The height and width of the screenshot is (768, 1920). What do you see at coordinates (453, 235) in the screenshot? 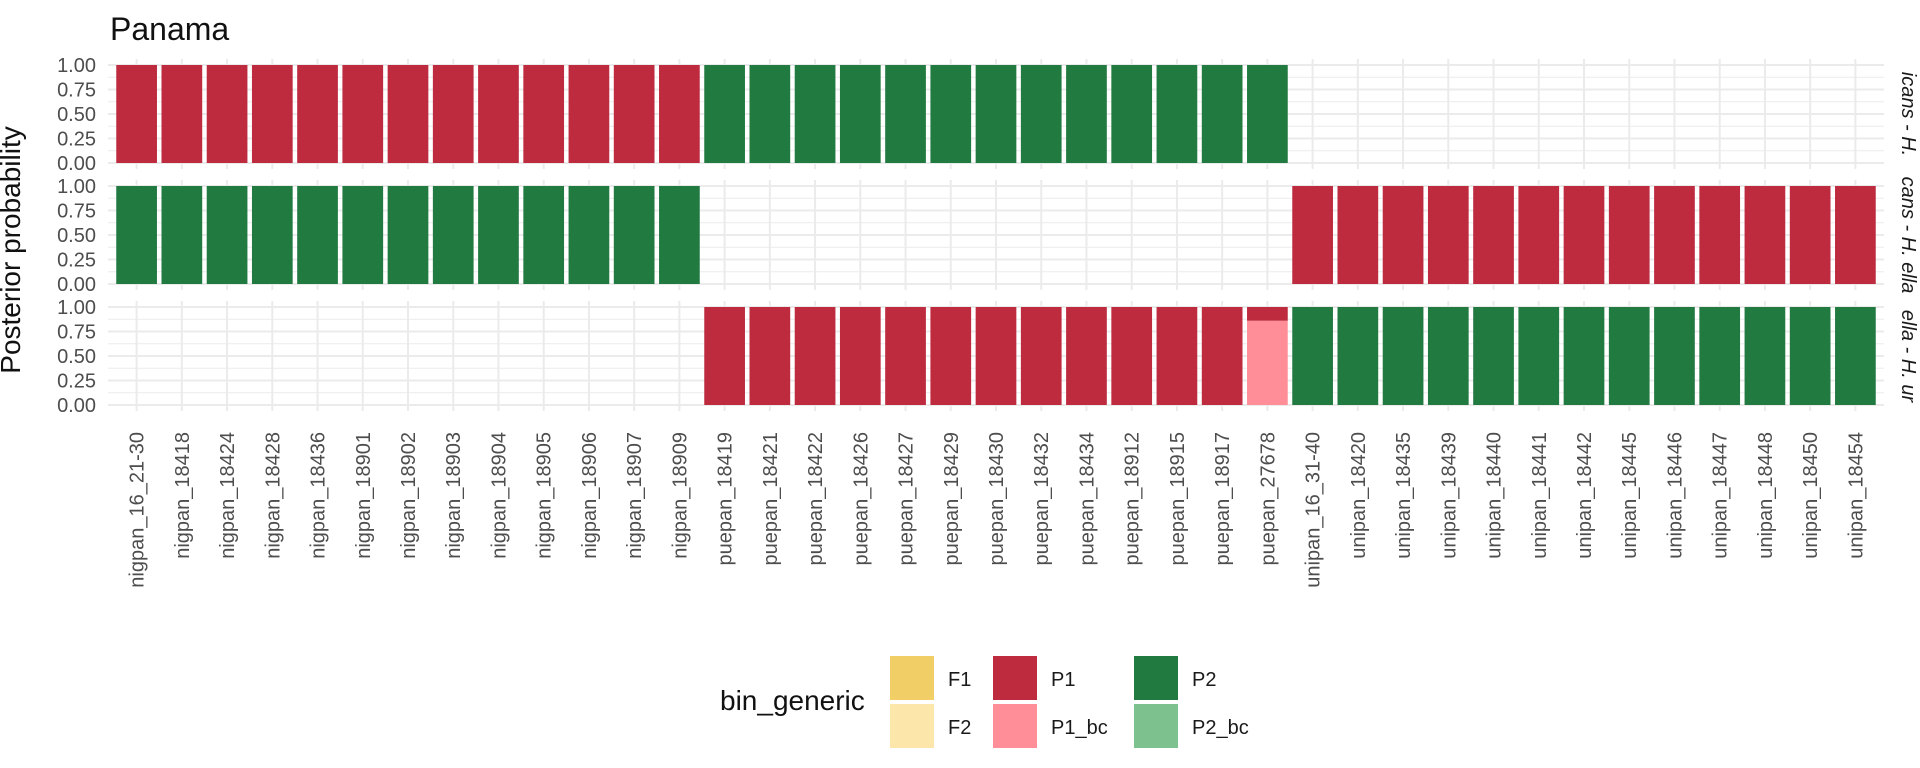
I see `bar-nigpan_18903-P2` at bounding box center [453, 235].